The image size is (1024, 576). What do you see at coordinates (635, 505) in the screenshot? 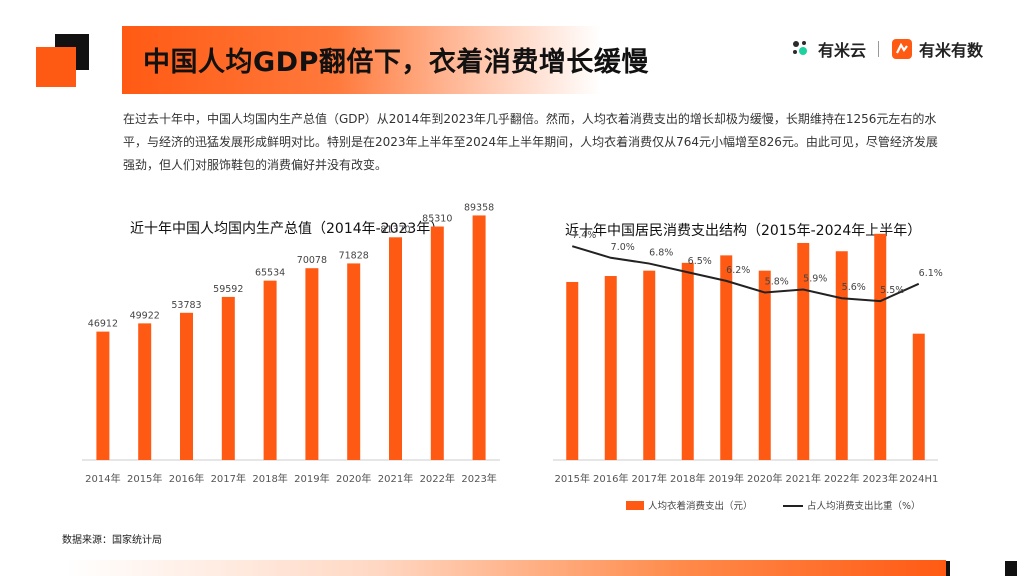
I see `legend-bar-swatch` at bounding box center [635, 505].